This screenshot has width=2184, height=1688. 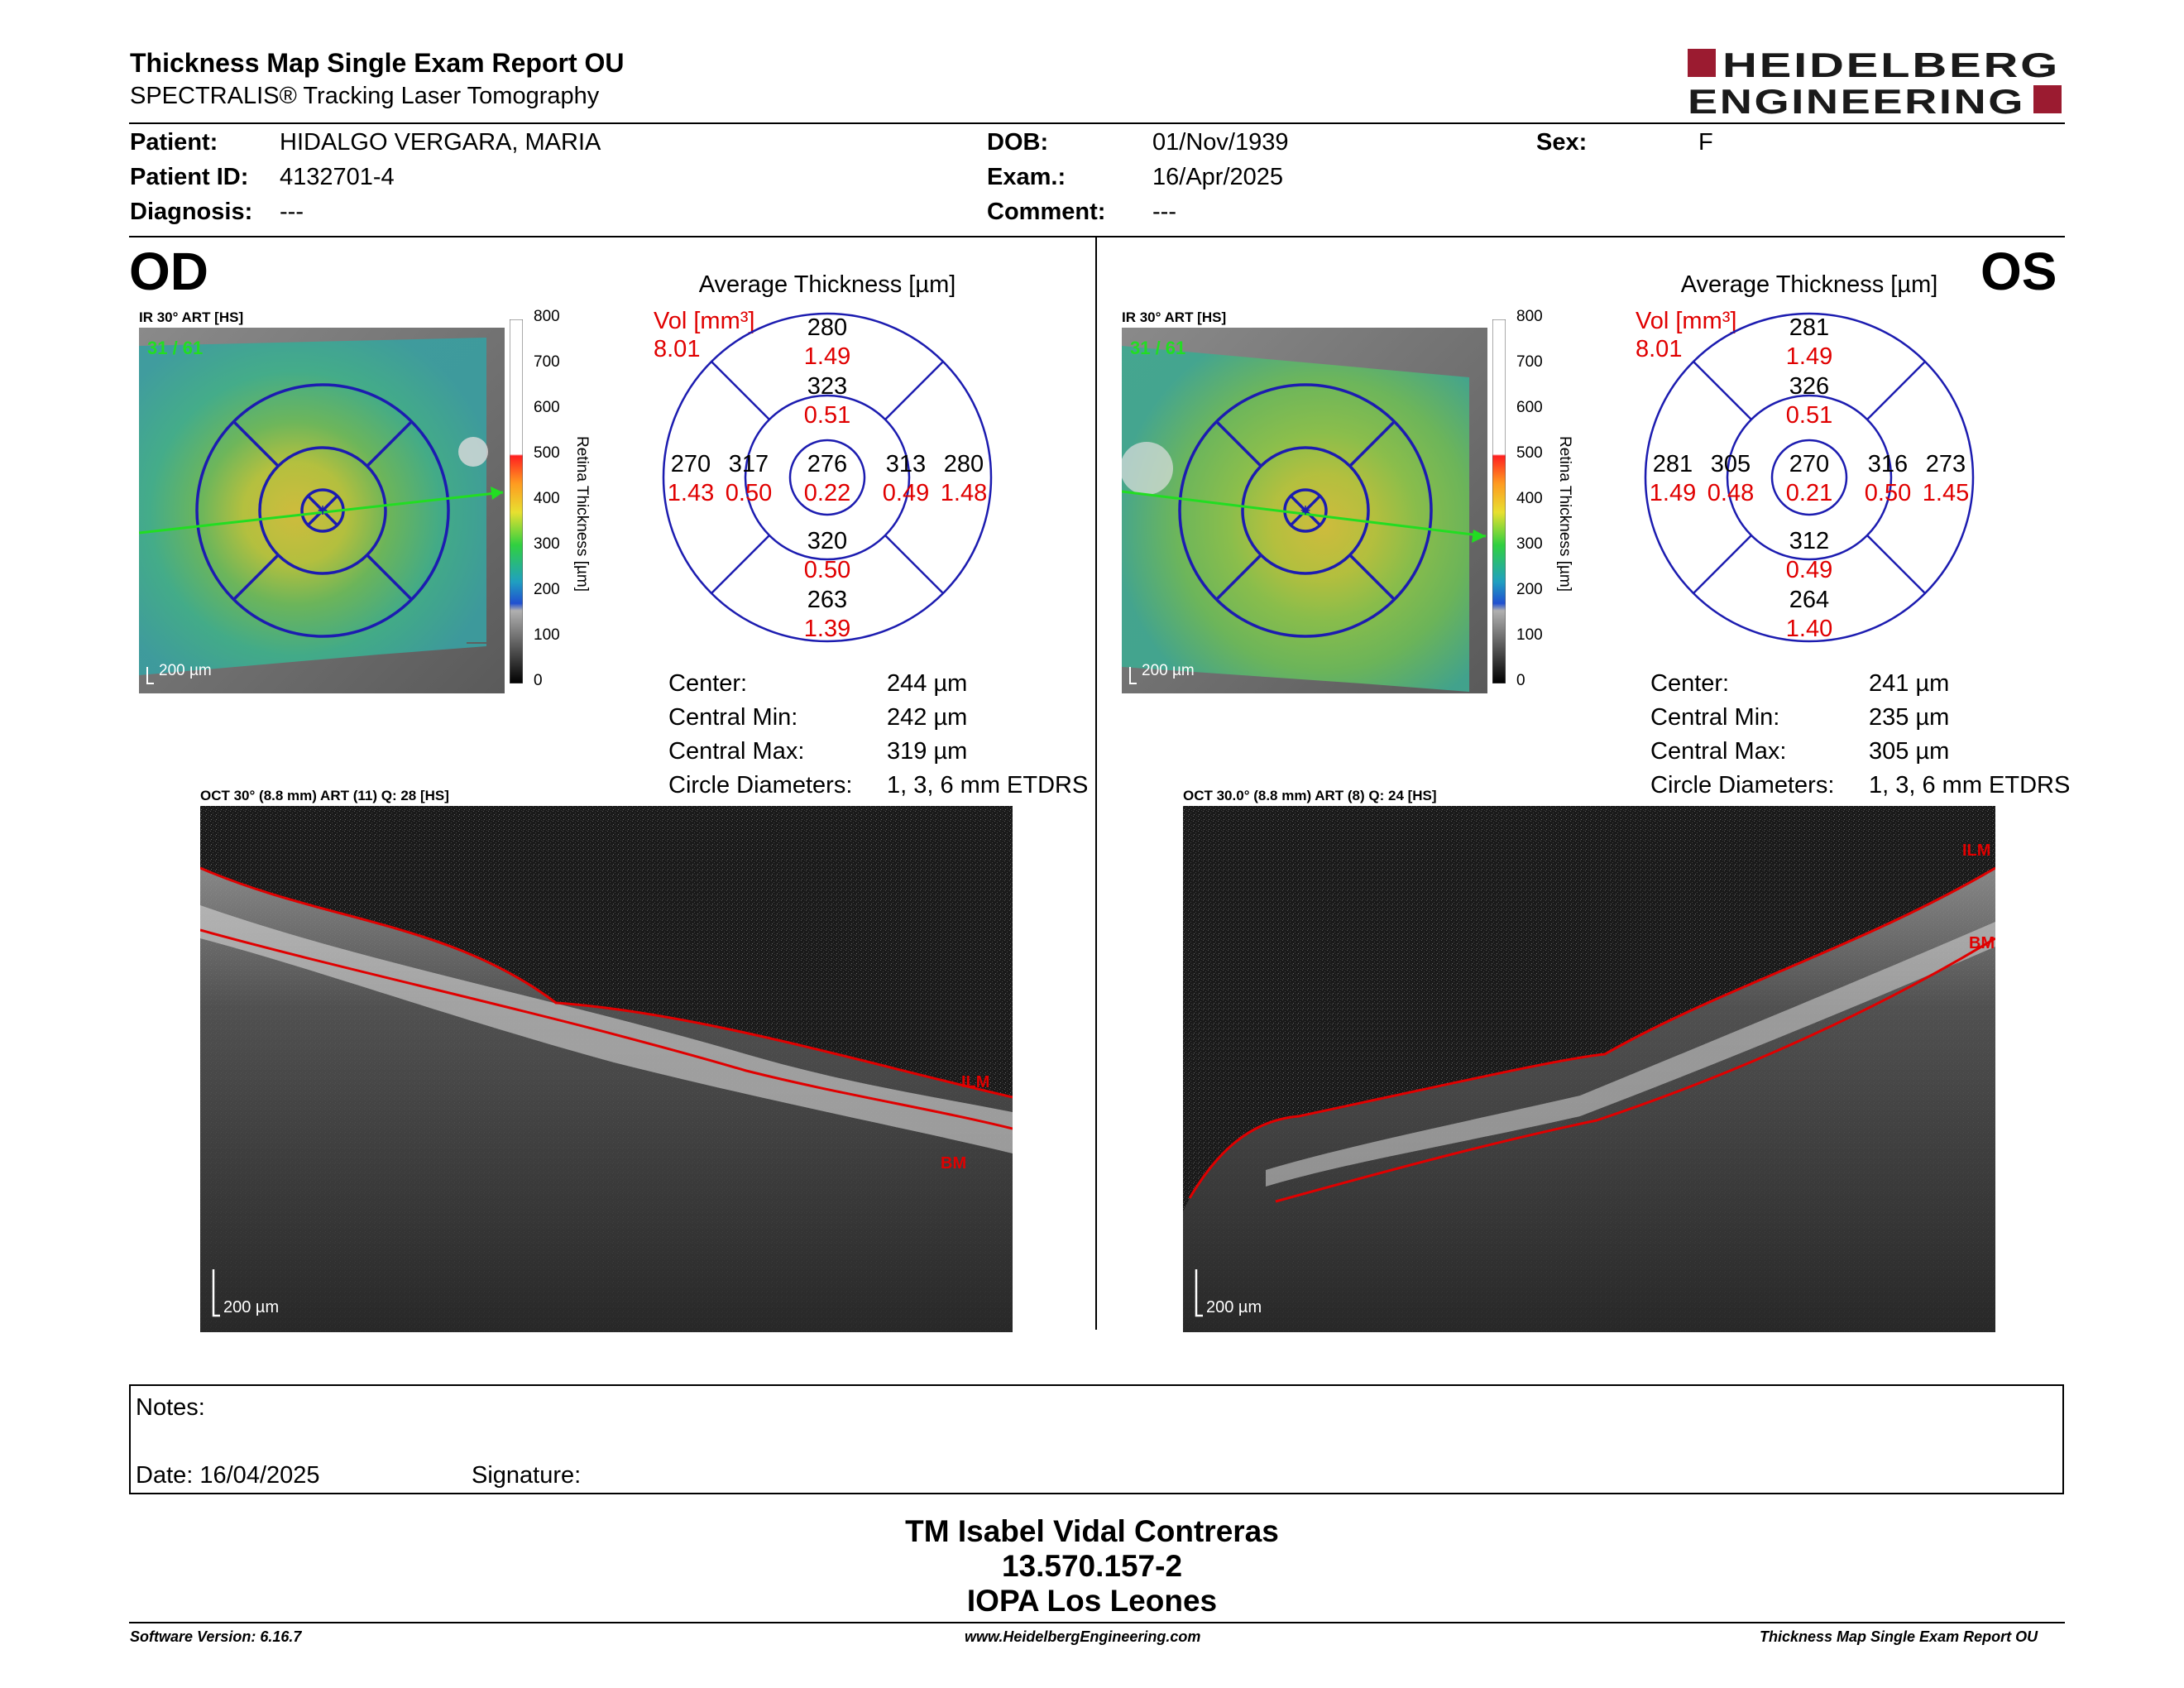 What do you see at coordinates (704, 321) in the screenshot?
I see `od-vol-label: Vol [mm³]` at bounding box center [704, 321].